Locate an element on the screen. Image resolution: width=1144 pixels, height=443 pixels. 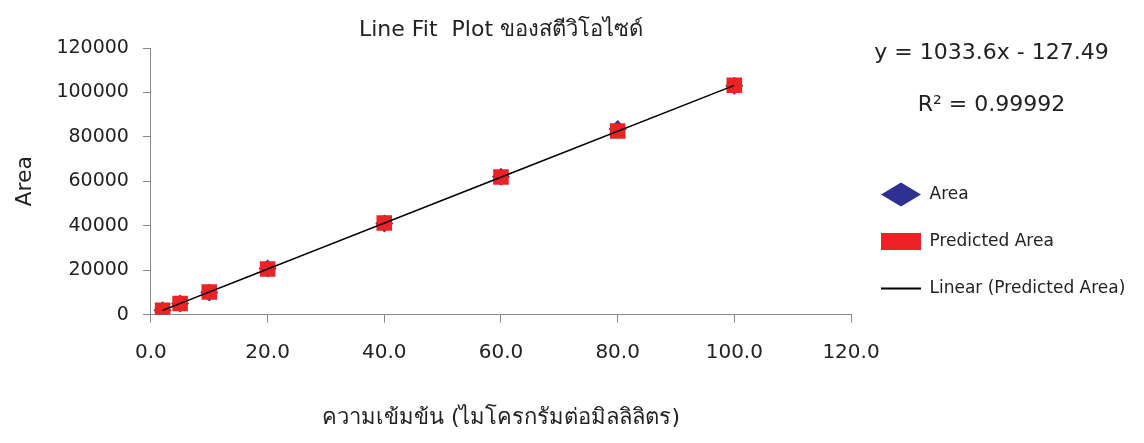
y-tick-label: 40000 is located at coordinates (98, 223).